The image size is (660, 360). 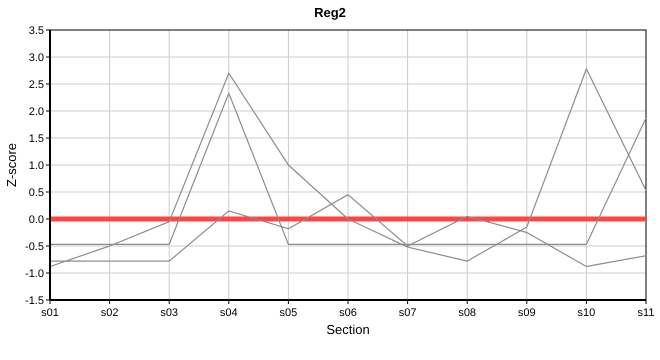 What do you see at coordinates (36, 138) in the screenshot?
I see `y-tick-label: 1.5` at bounding box center [36, 138].